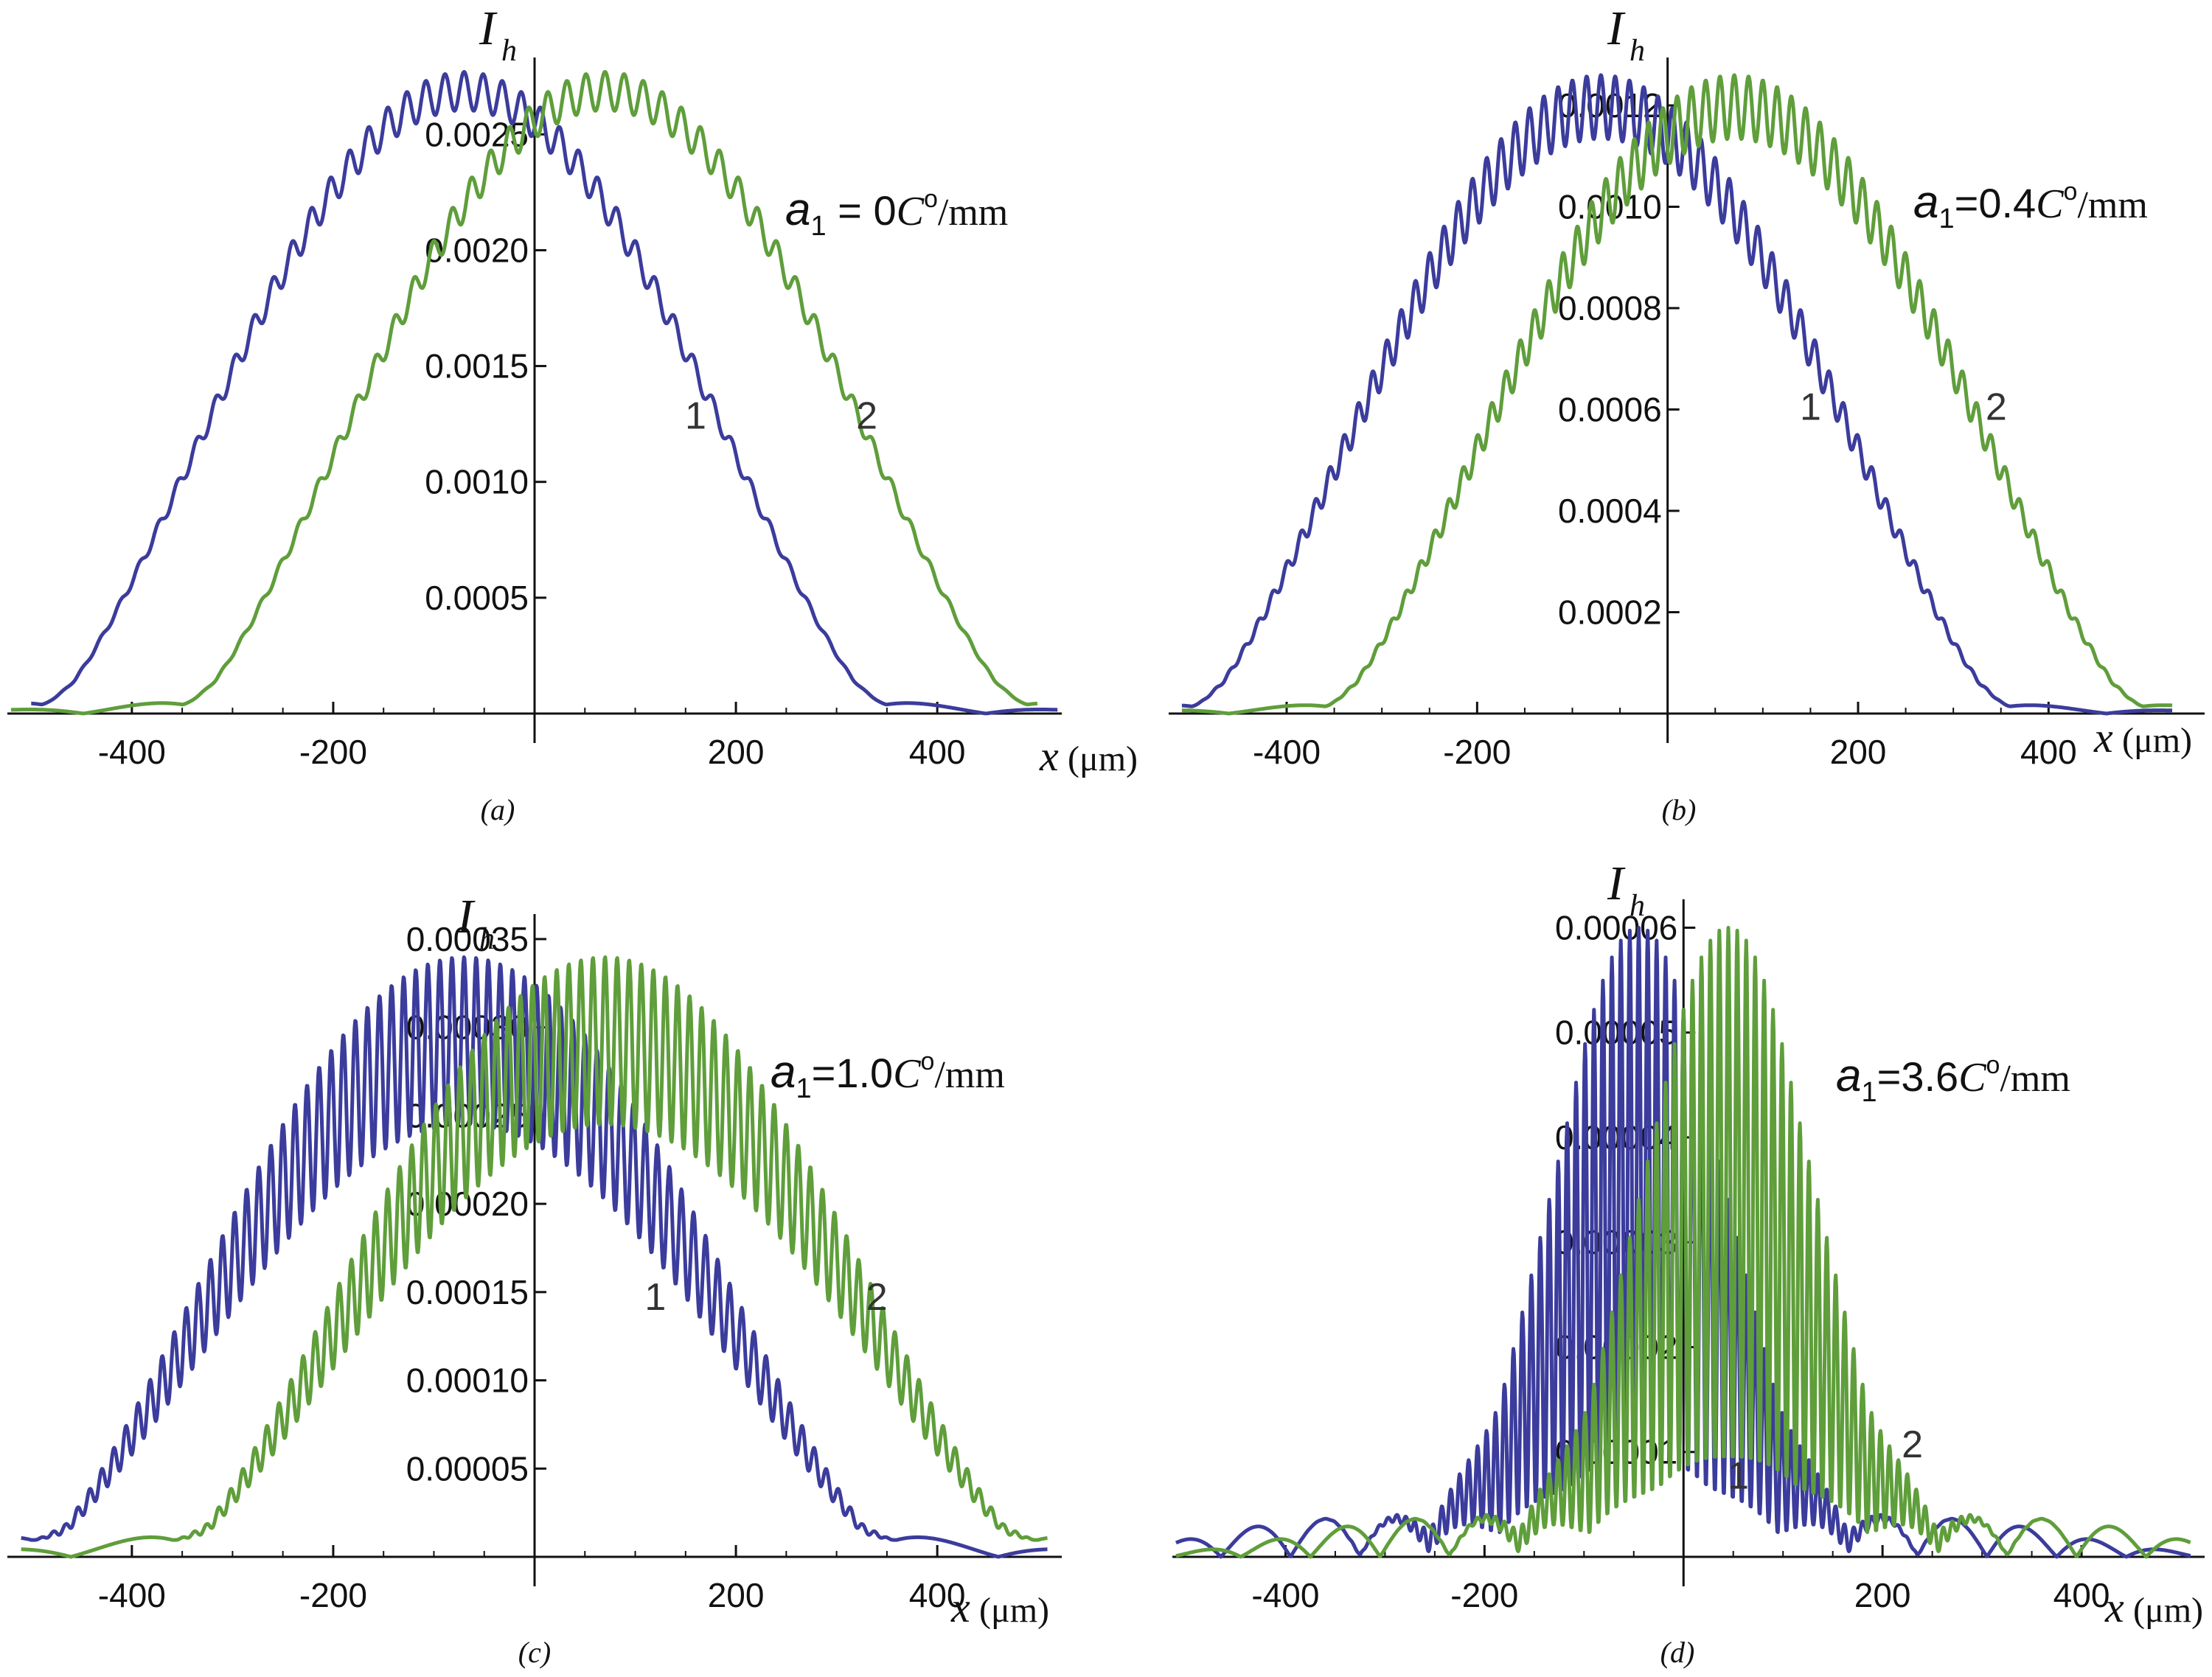 The width and height of the screenshot is (2212, 1677). I want to click on parameter-annotation: a1=0.4Co/mm, so click(2030, 205).